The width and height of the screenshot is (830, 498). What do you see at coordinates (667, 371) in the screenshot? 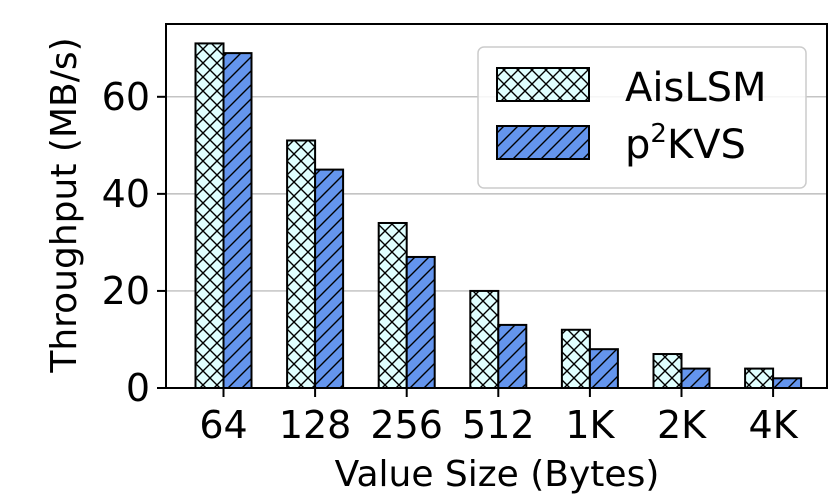
I see `bar-hatch-aislsm-2K` at bounding box center [667, 371].